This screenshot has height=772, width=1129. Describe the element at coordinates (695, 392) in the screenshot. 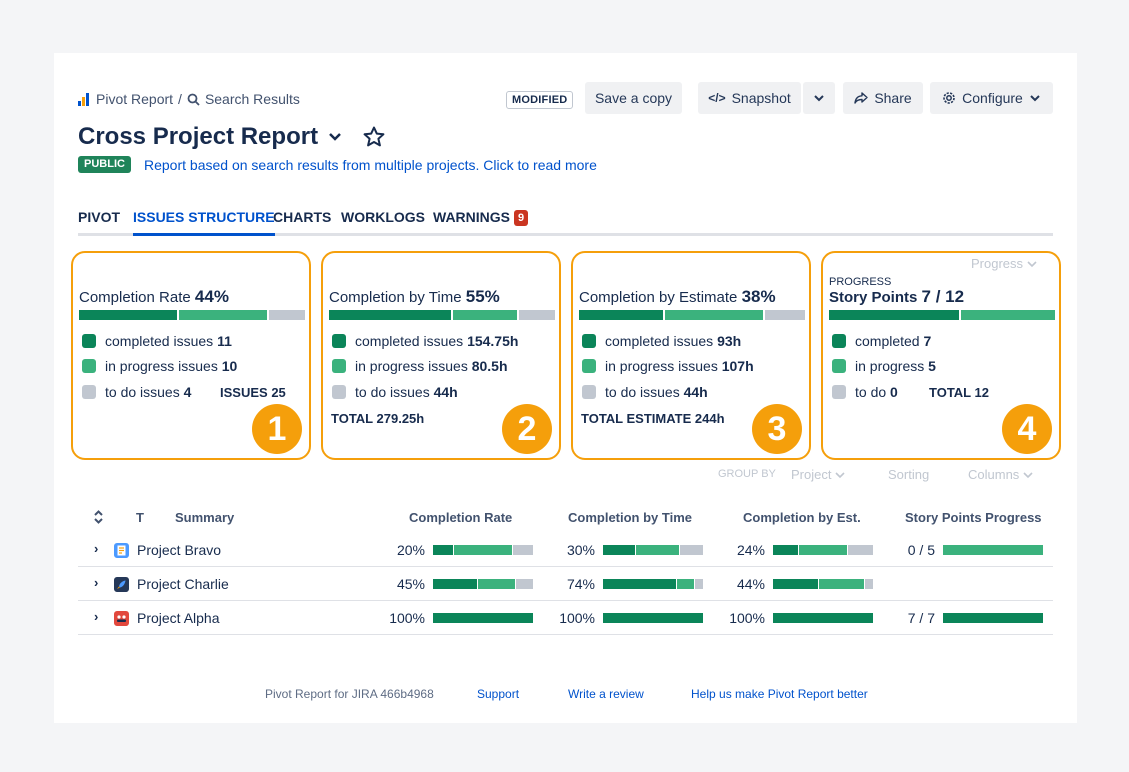

I see `legend-value: 44h` at that location.